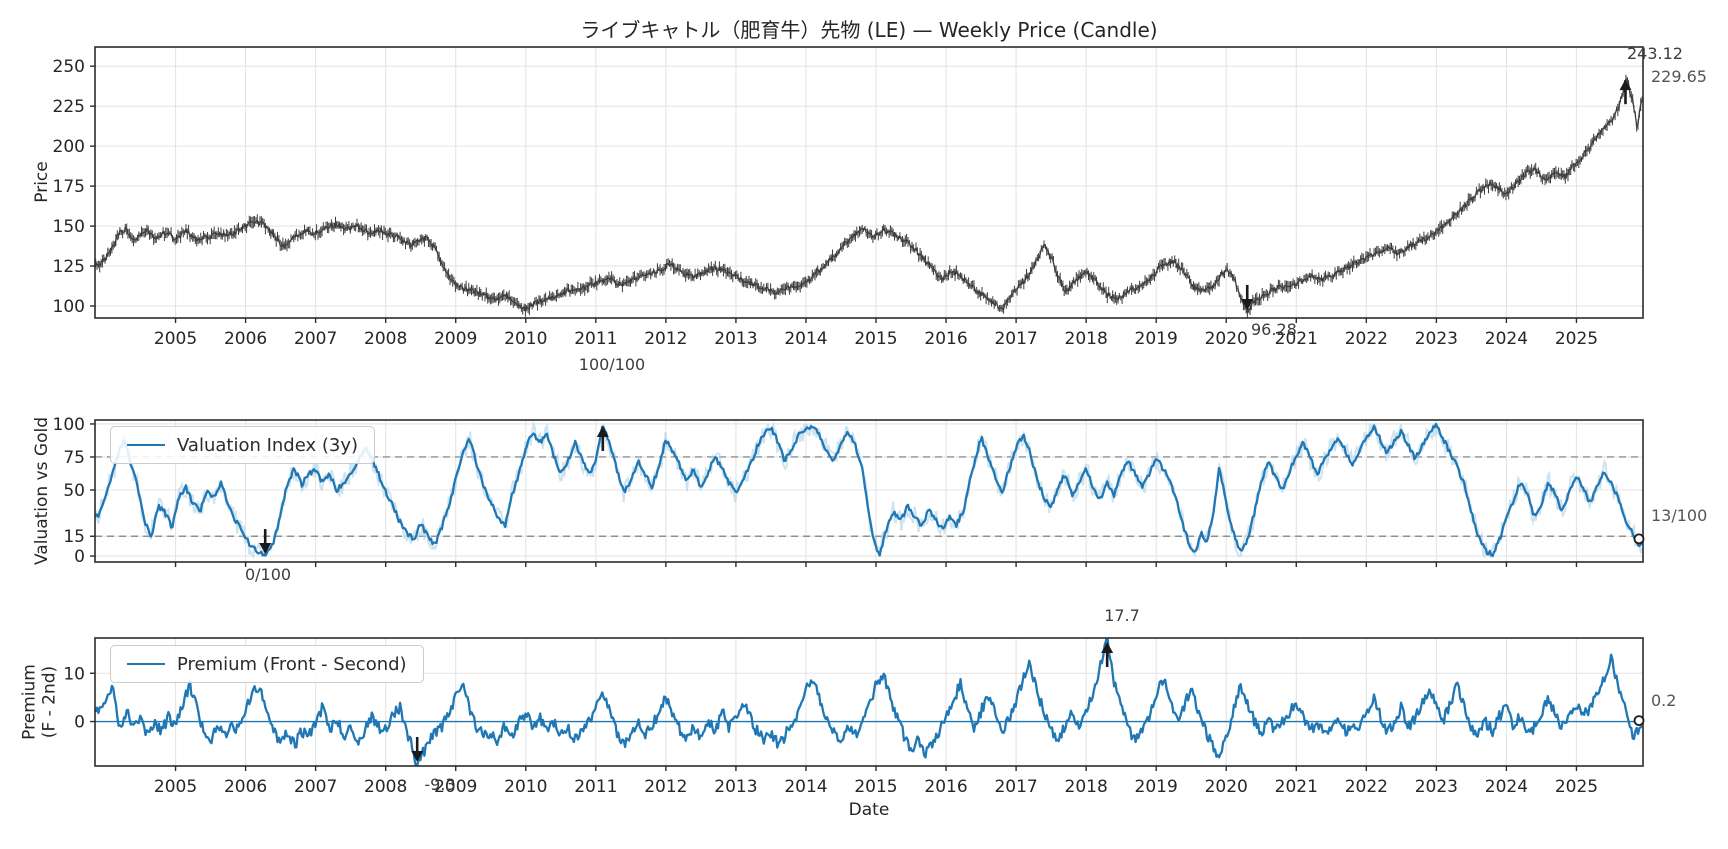 The width and height of the screenshot is (1728, 849). I want to click on y-tick-label: 75, so click(74, 458).